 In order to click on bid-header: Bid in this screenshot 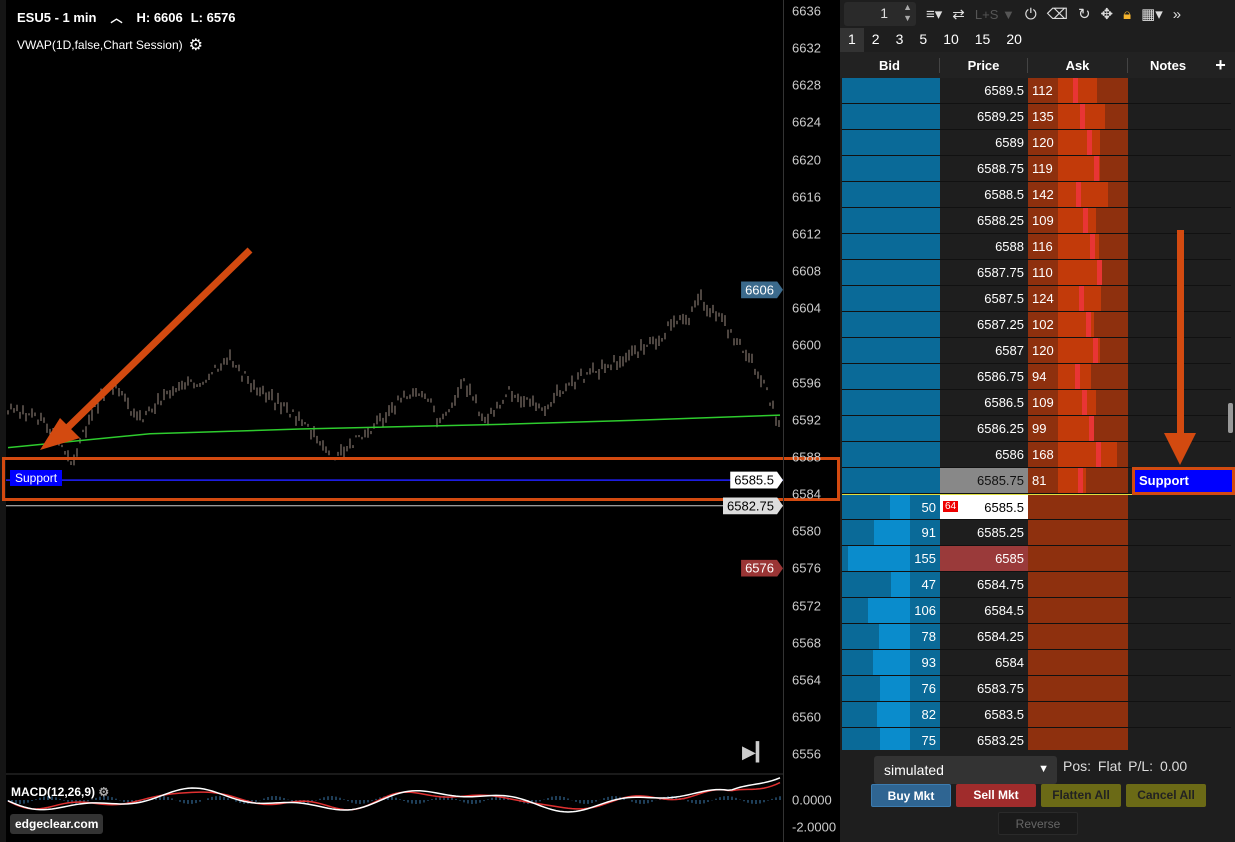, I will do `click(890, 65)`.